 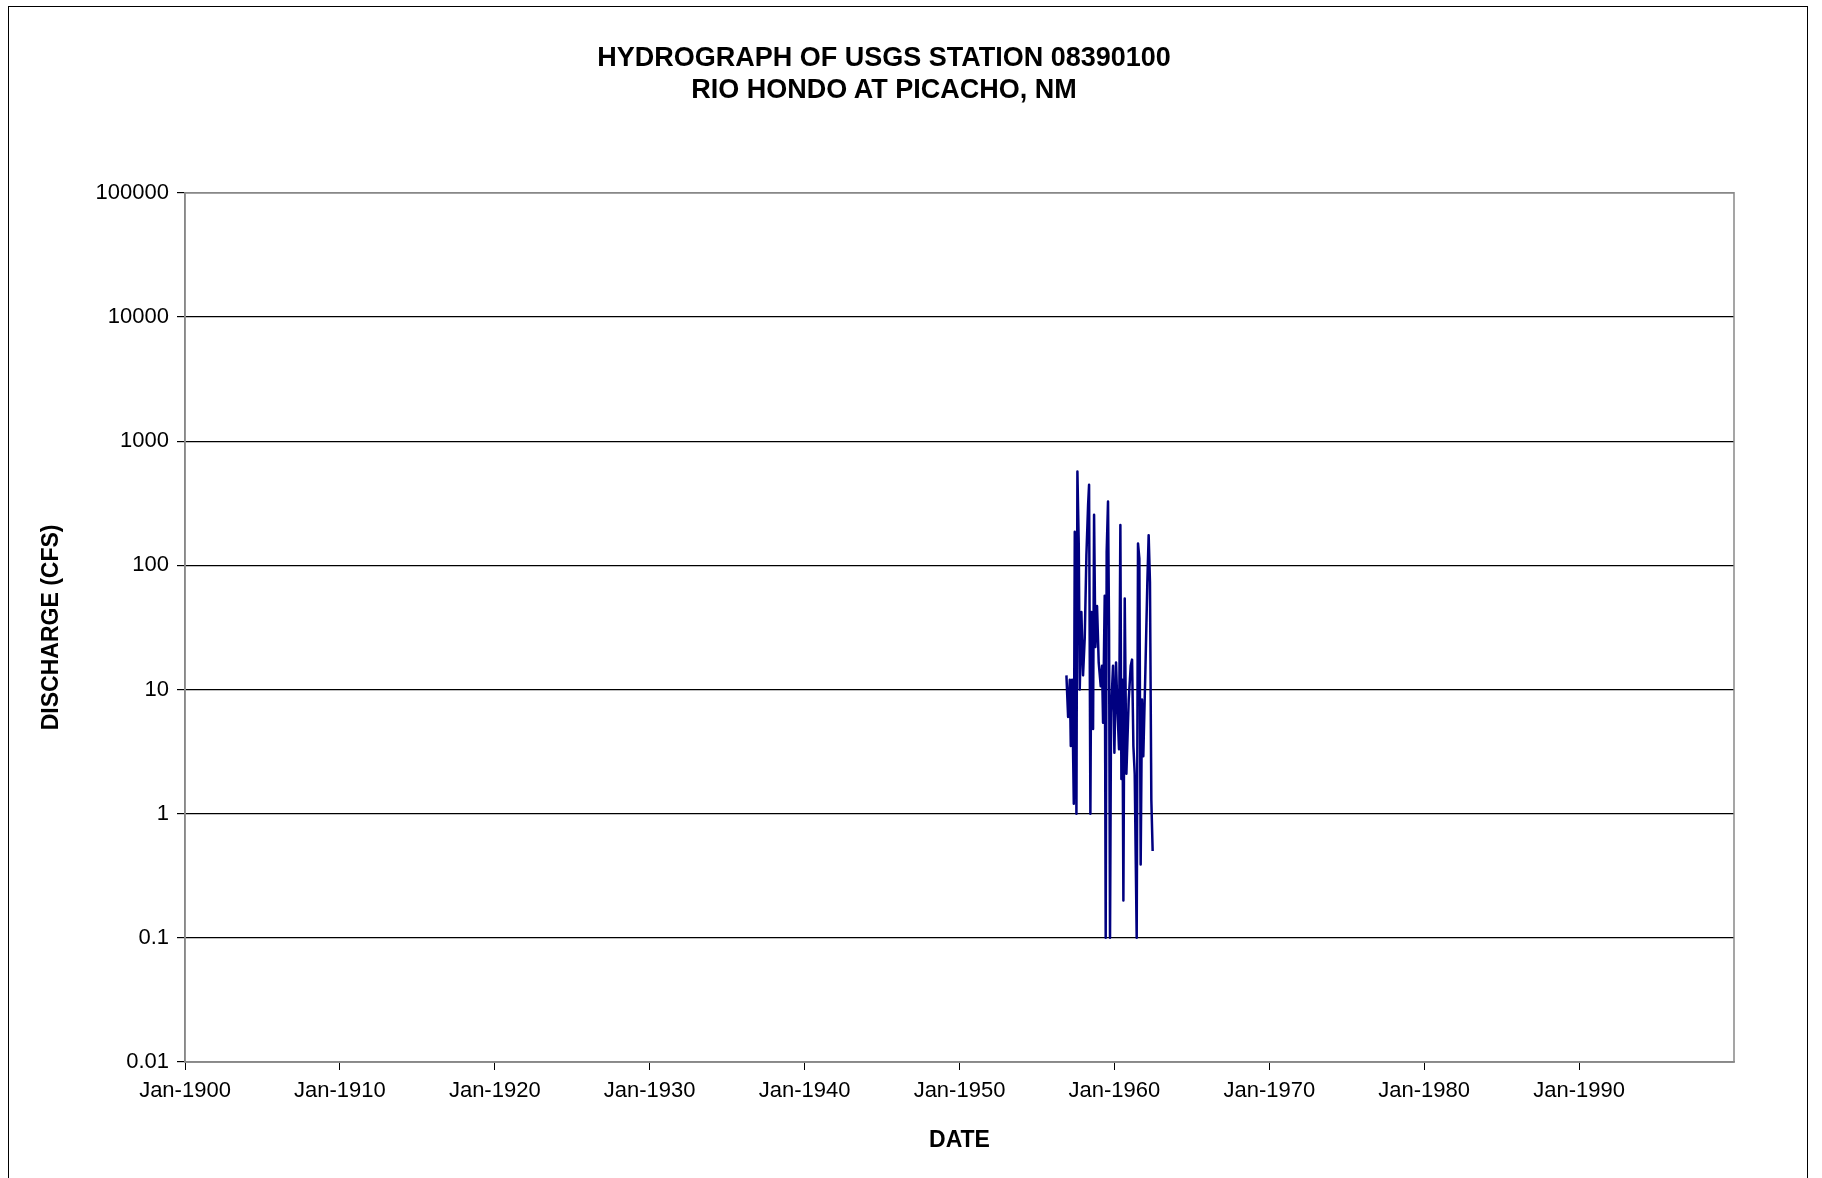 I want to click on x-tick-label: Jan-1980, so click(x=1424, y=1090).